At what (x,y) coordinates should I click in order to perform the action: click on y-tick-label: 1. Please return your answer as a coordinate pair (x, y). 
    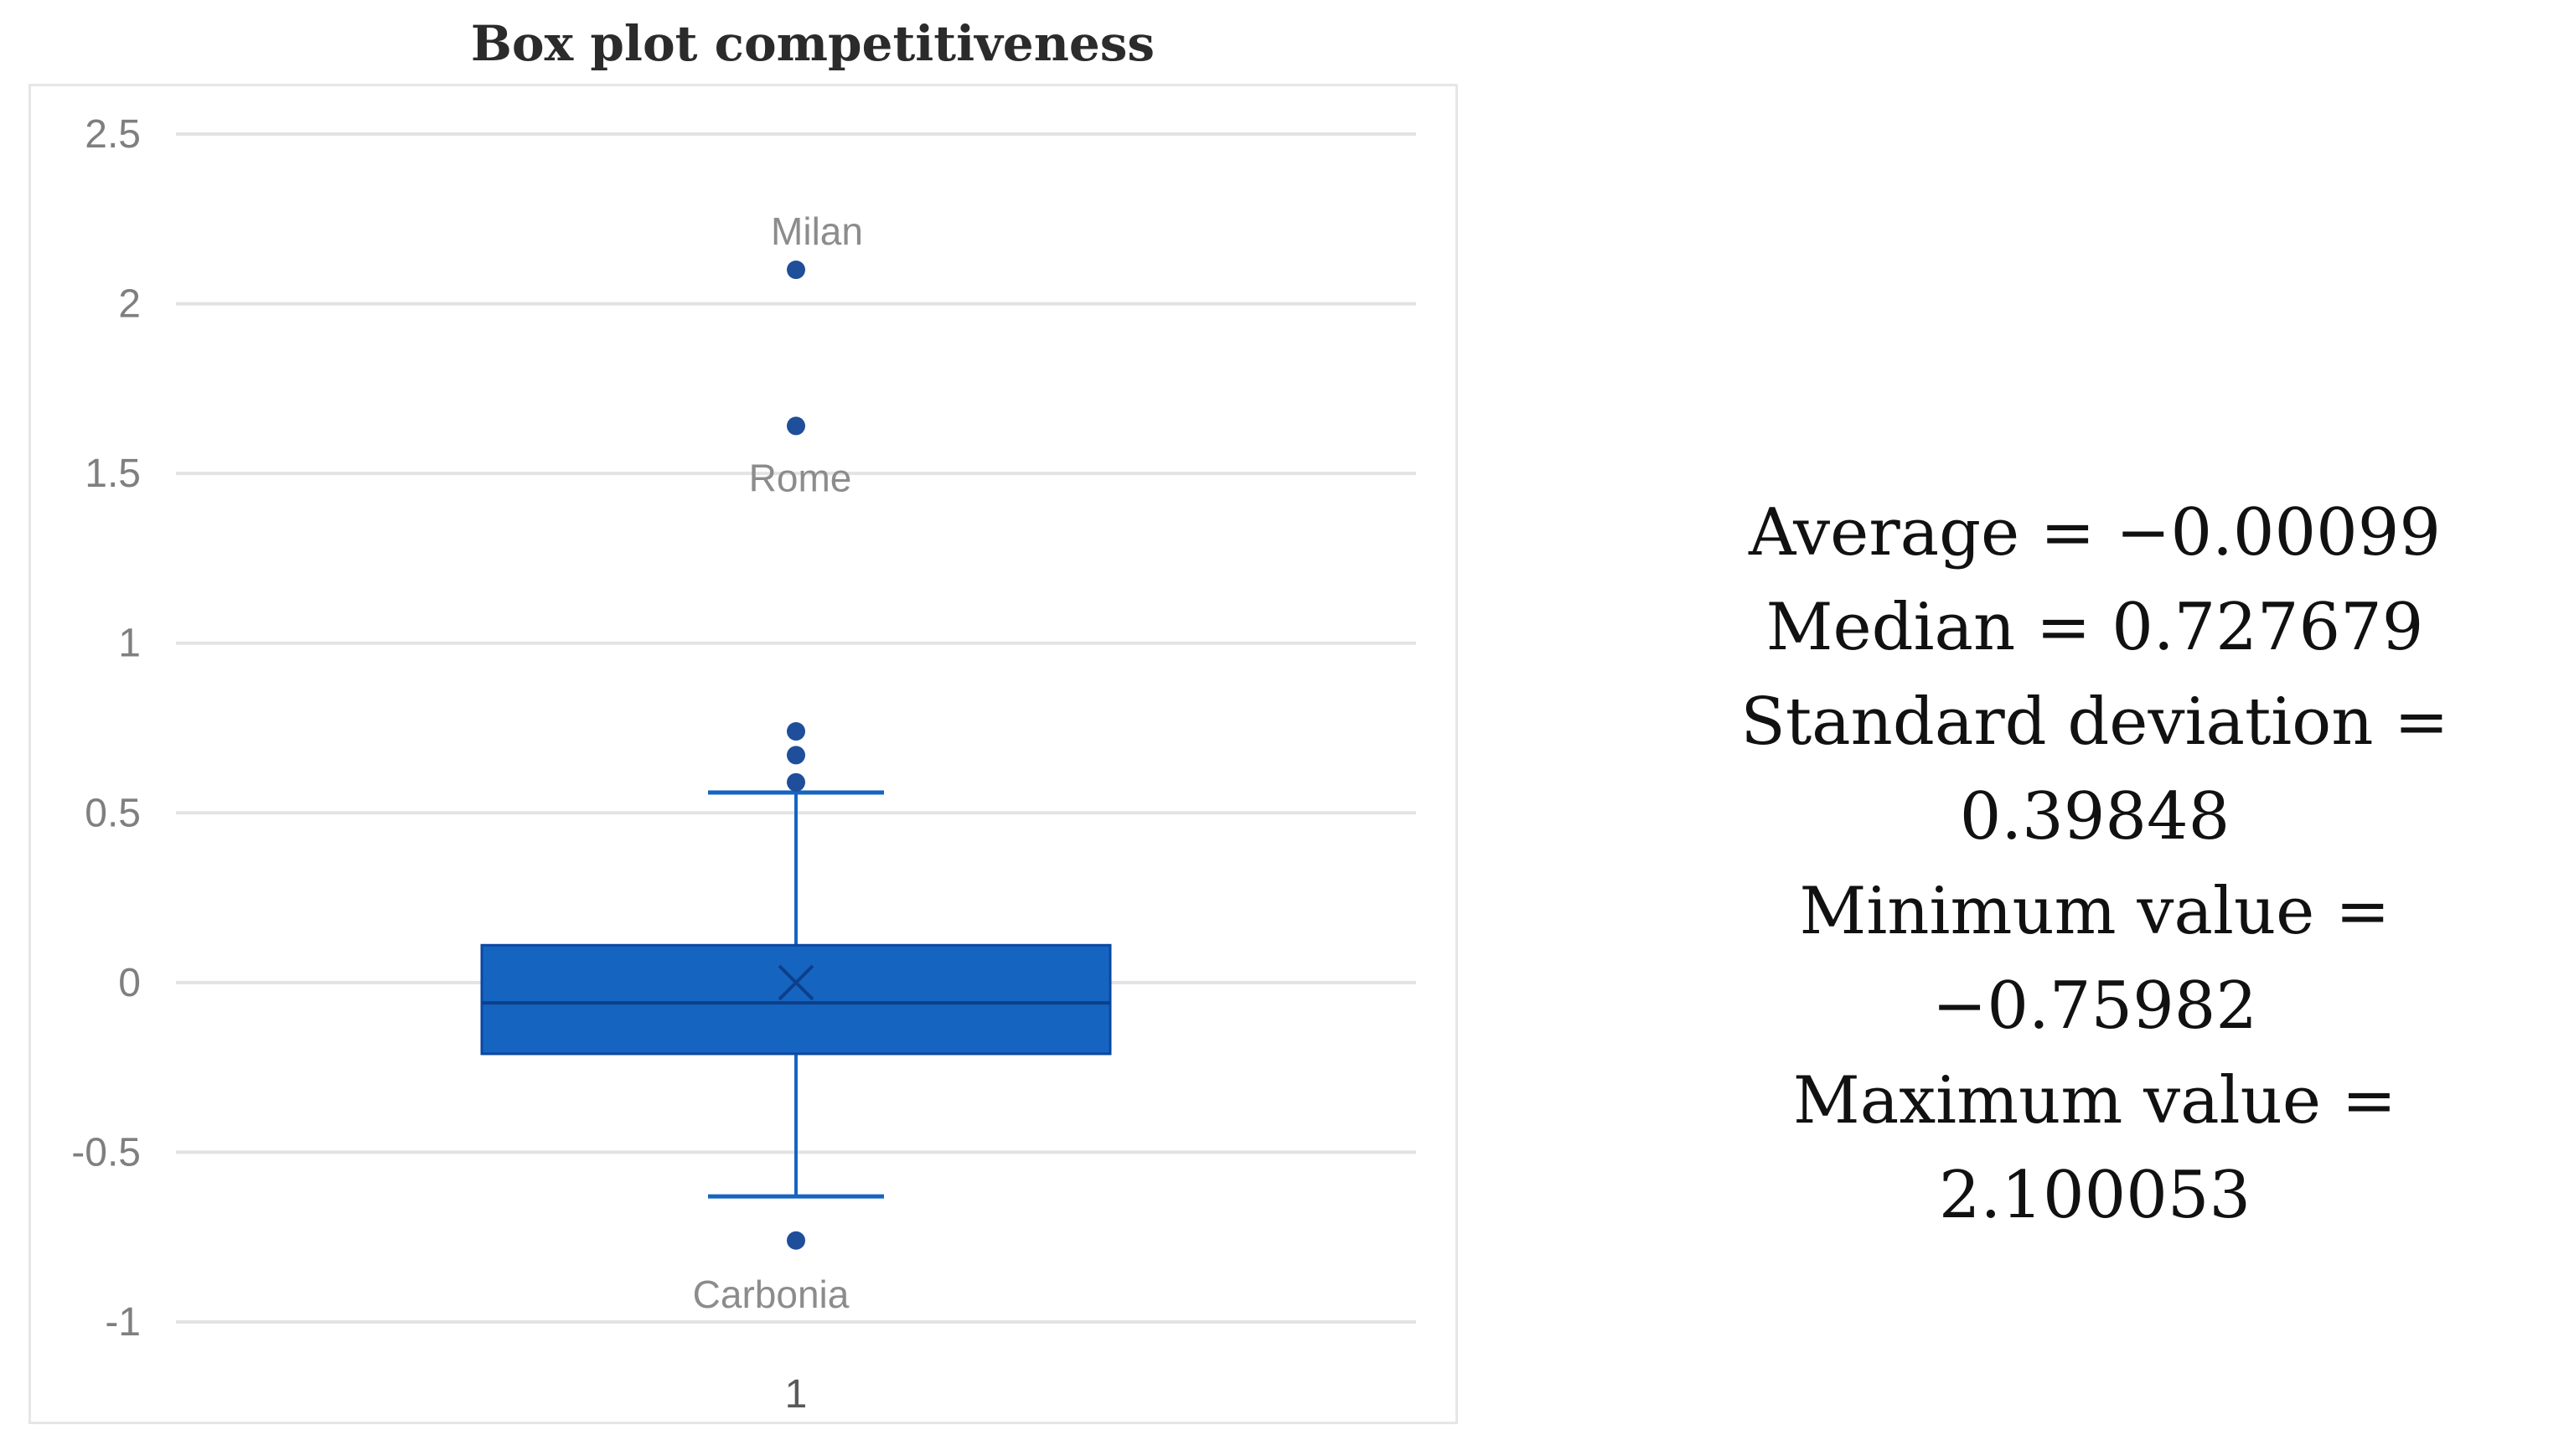
    Looking at the image, I should click on (130, 644).